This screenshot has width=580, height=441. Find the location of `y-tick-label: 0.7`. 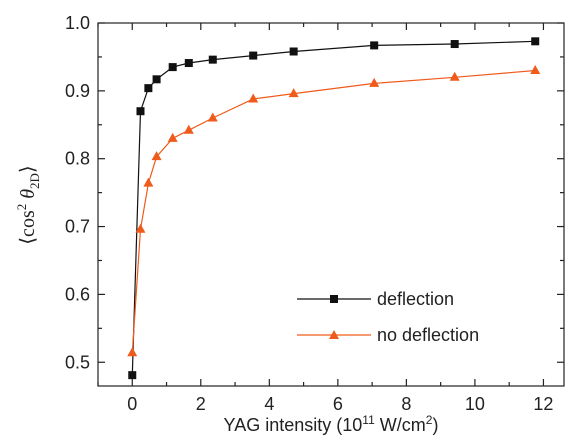

y-tick-label: 0.7 is located at coordinates (77, 227).